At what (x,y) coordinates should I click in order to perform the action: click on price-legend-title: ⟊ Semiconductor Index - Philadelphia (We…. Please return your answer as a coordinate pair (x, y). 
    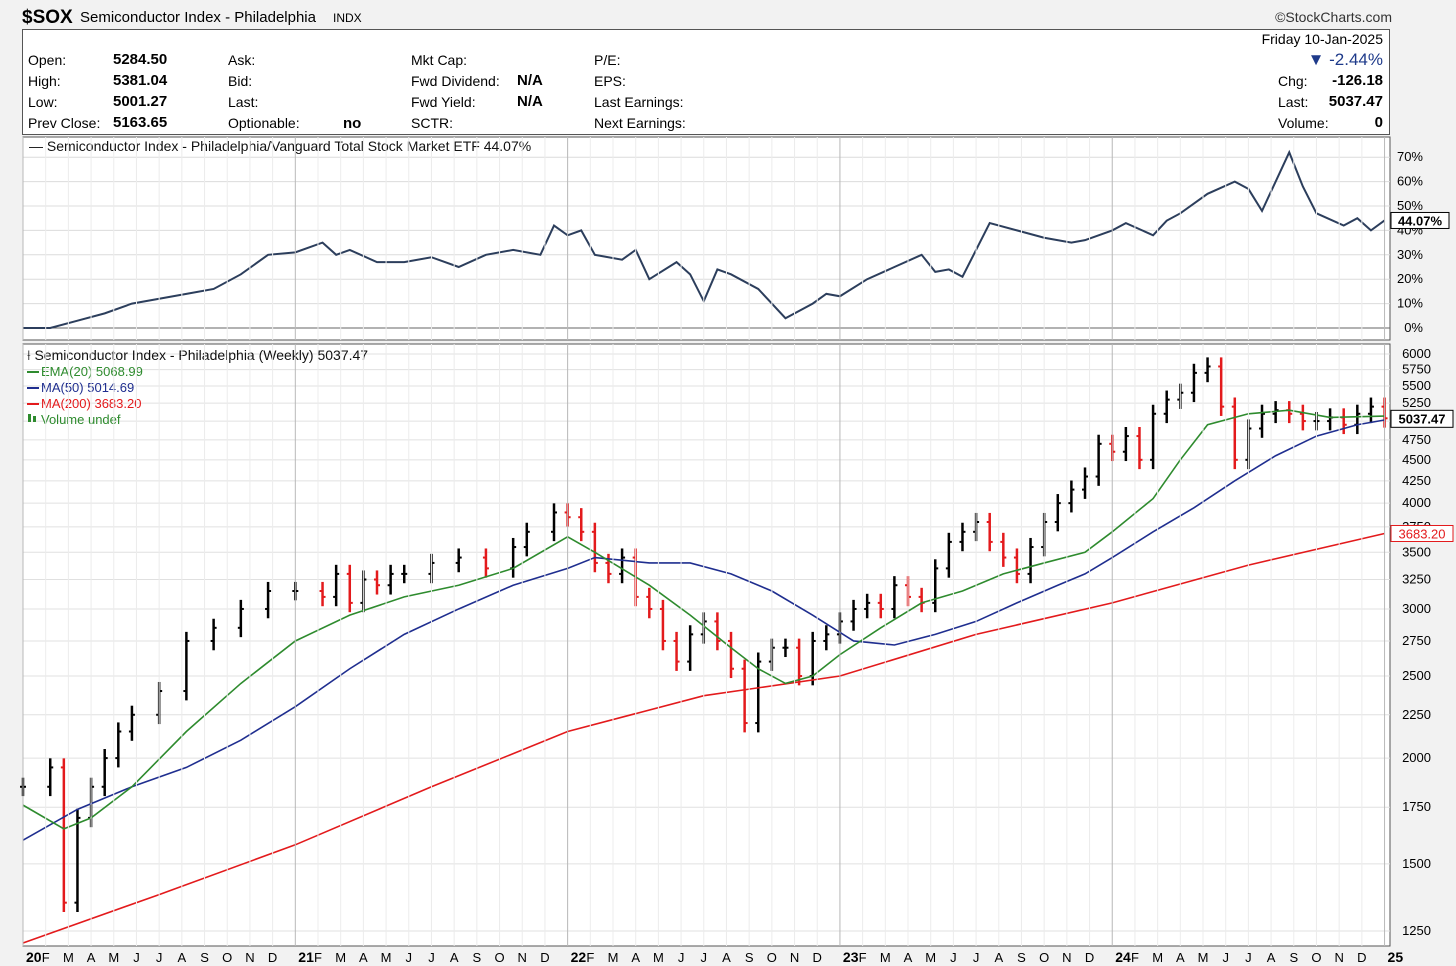
    Looking at the image, I should click on (197, 355).